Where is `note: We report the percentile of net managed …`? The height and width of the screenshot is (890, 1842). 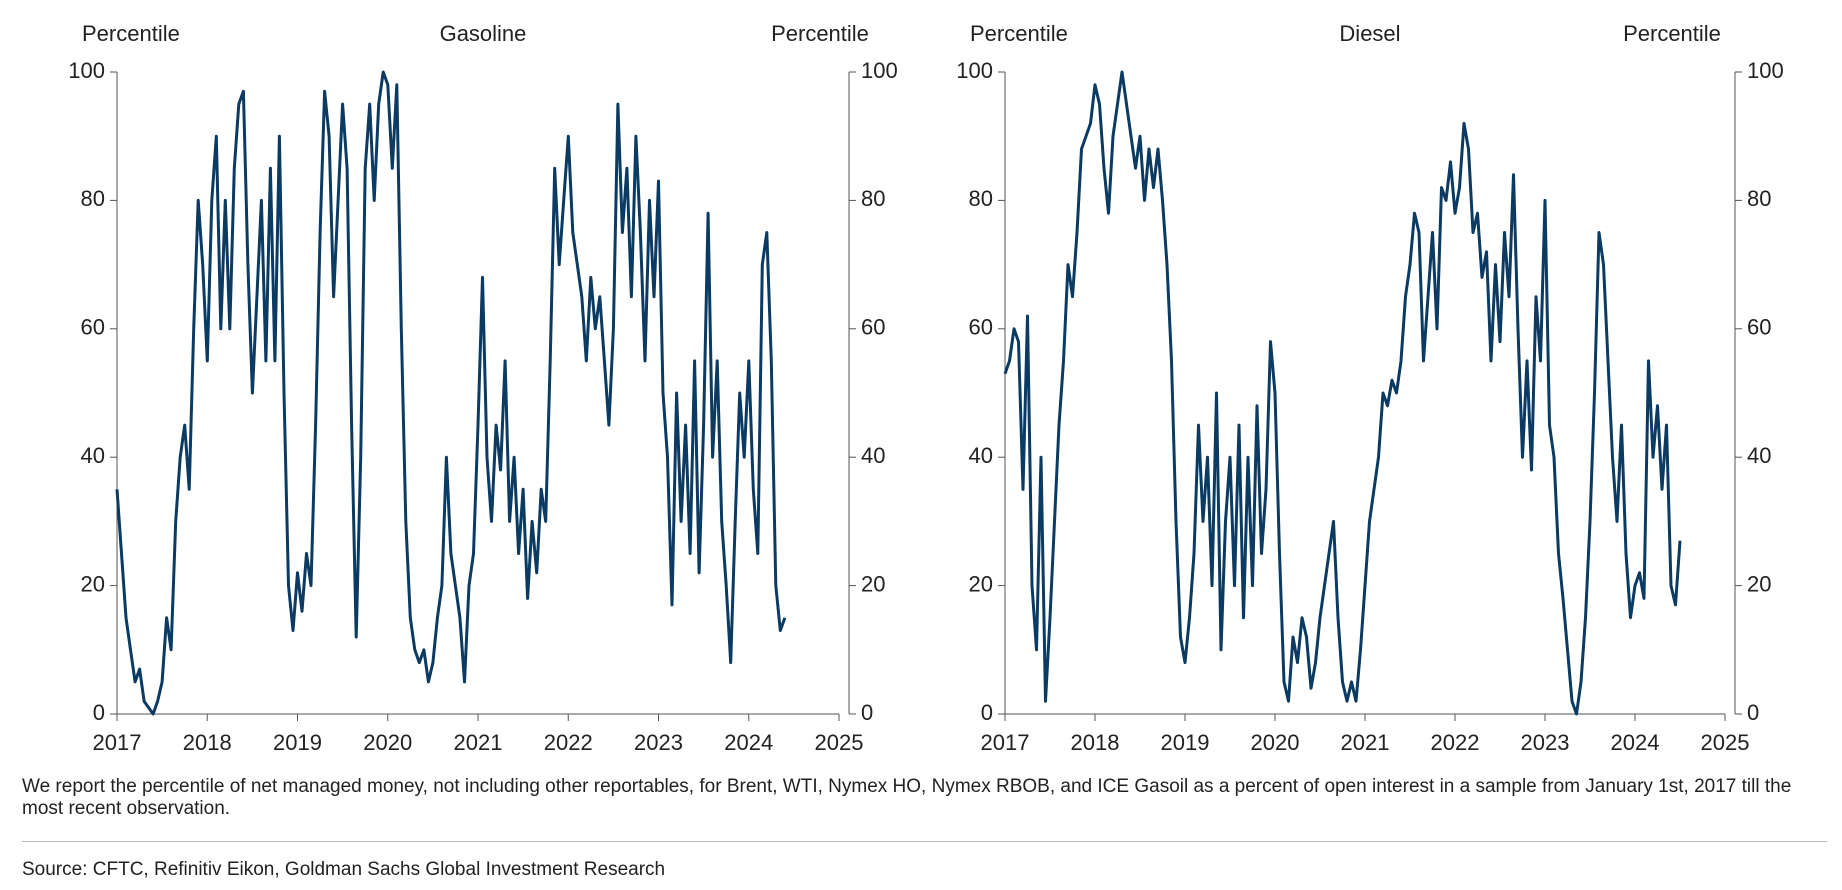 note: We report the percentile of net managed … is located at coordinates (907, 797).